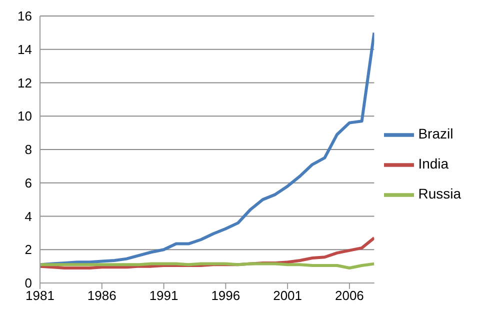  I want to click on x-tick-label: 2006, so click(349, 296).